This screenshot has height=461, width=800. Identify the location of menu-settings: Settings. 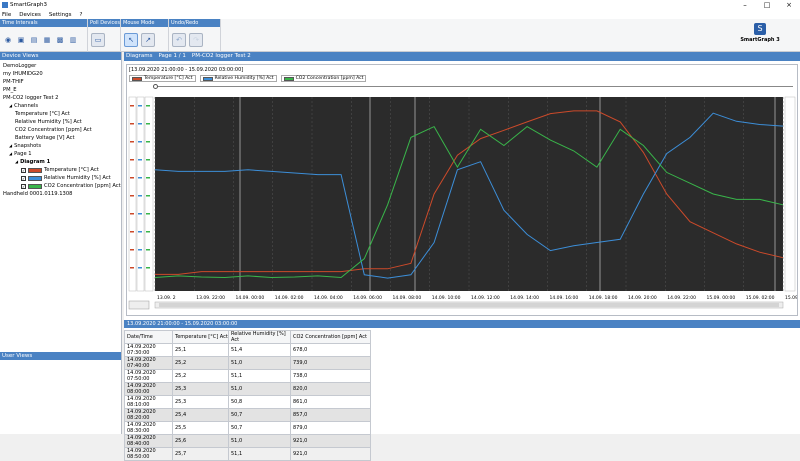
(60, 14).